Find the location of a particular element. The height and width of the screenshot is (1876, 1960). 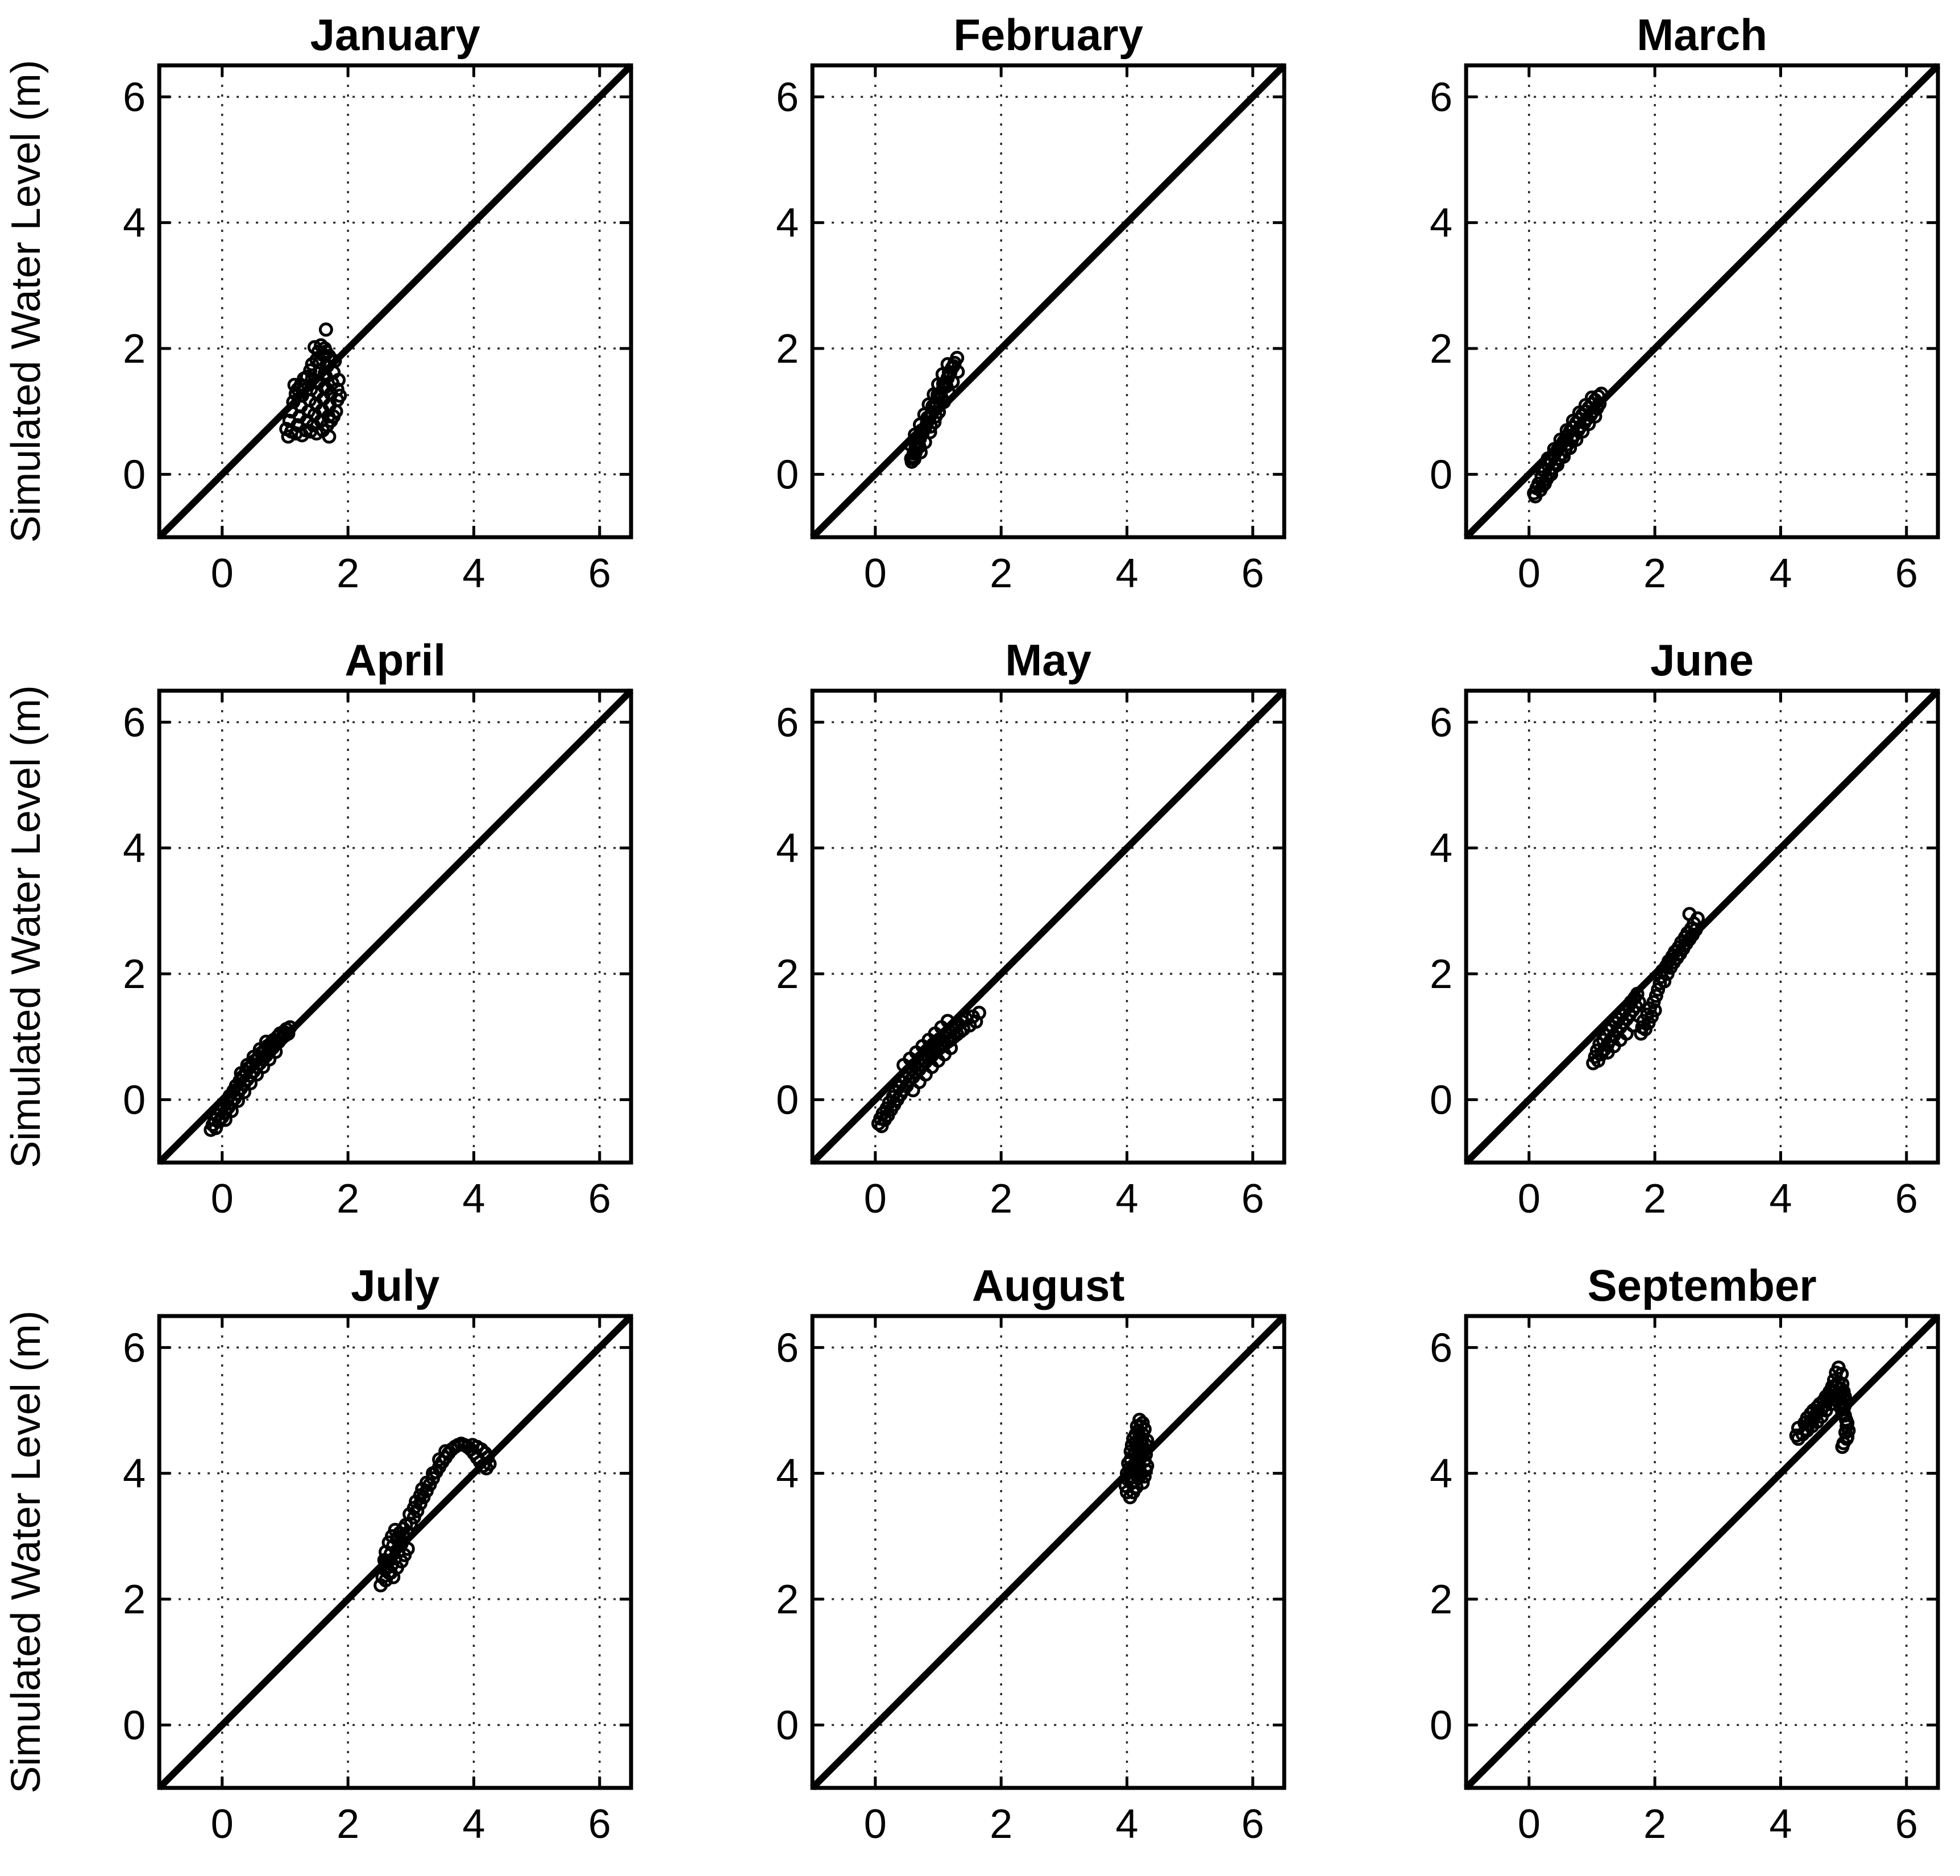

subplot-february: 0 2 4 6 0 2 4 6 February is located at coordinates (979, 312).